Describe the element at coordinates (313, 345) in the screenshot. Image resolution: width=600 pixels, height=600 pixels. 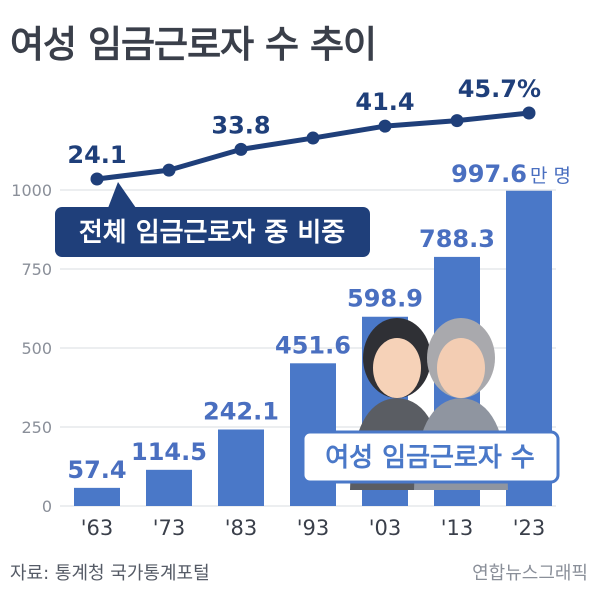
I see `bar-value-label: 451.6` at that location.